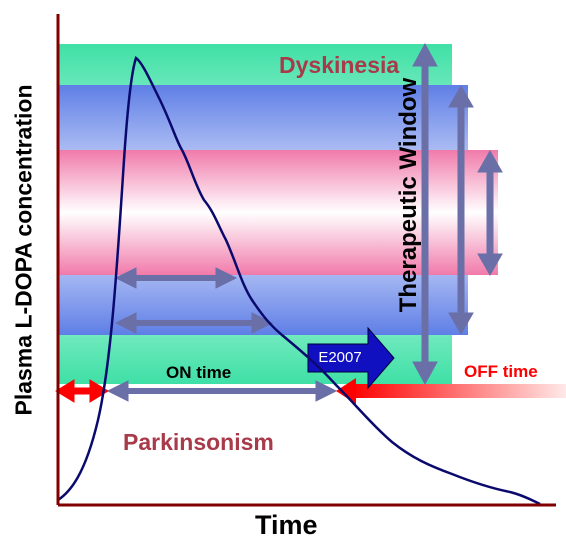 The height and width of the screenshot is (541, 566). What do you see at coordinates (286, 525) in the screenshot?
I see `x-axis-label: Time` at bounding box center [286, 525].